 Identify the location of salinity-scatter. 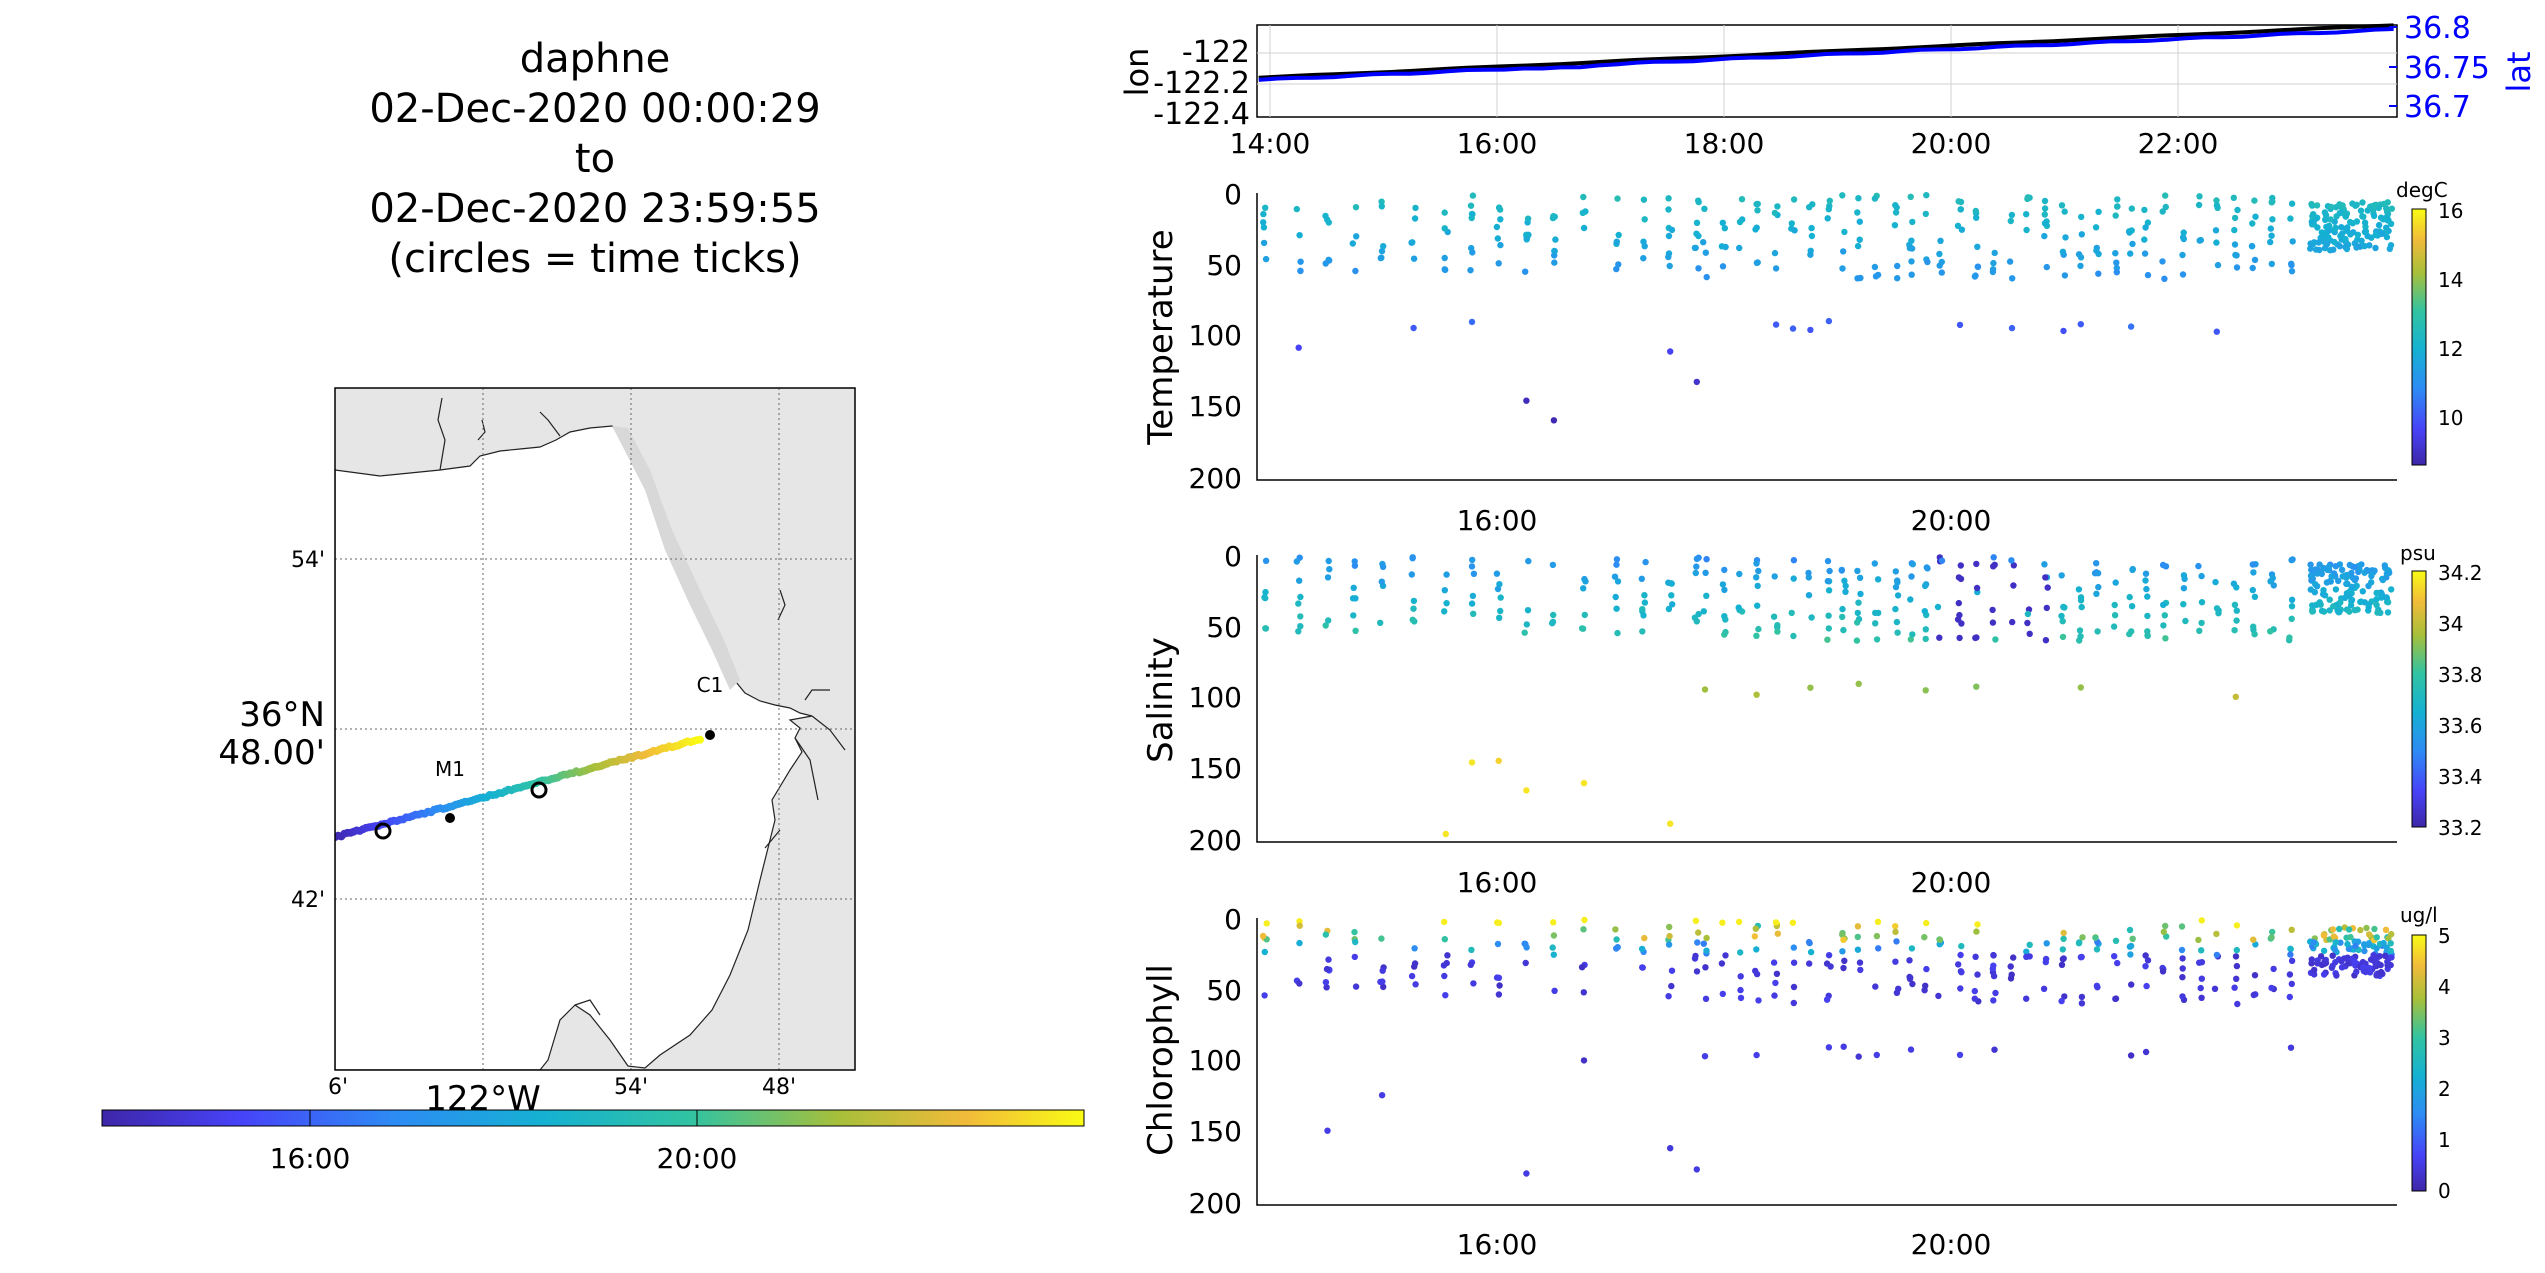
(1828, 696).